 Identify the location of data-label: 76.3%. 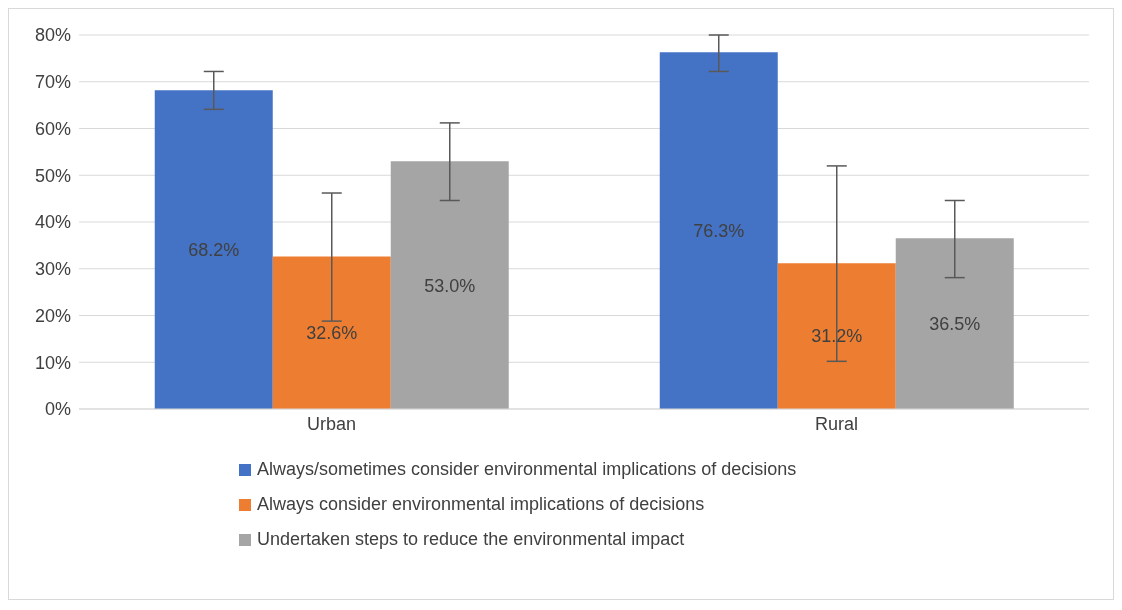
(719, 231).